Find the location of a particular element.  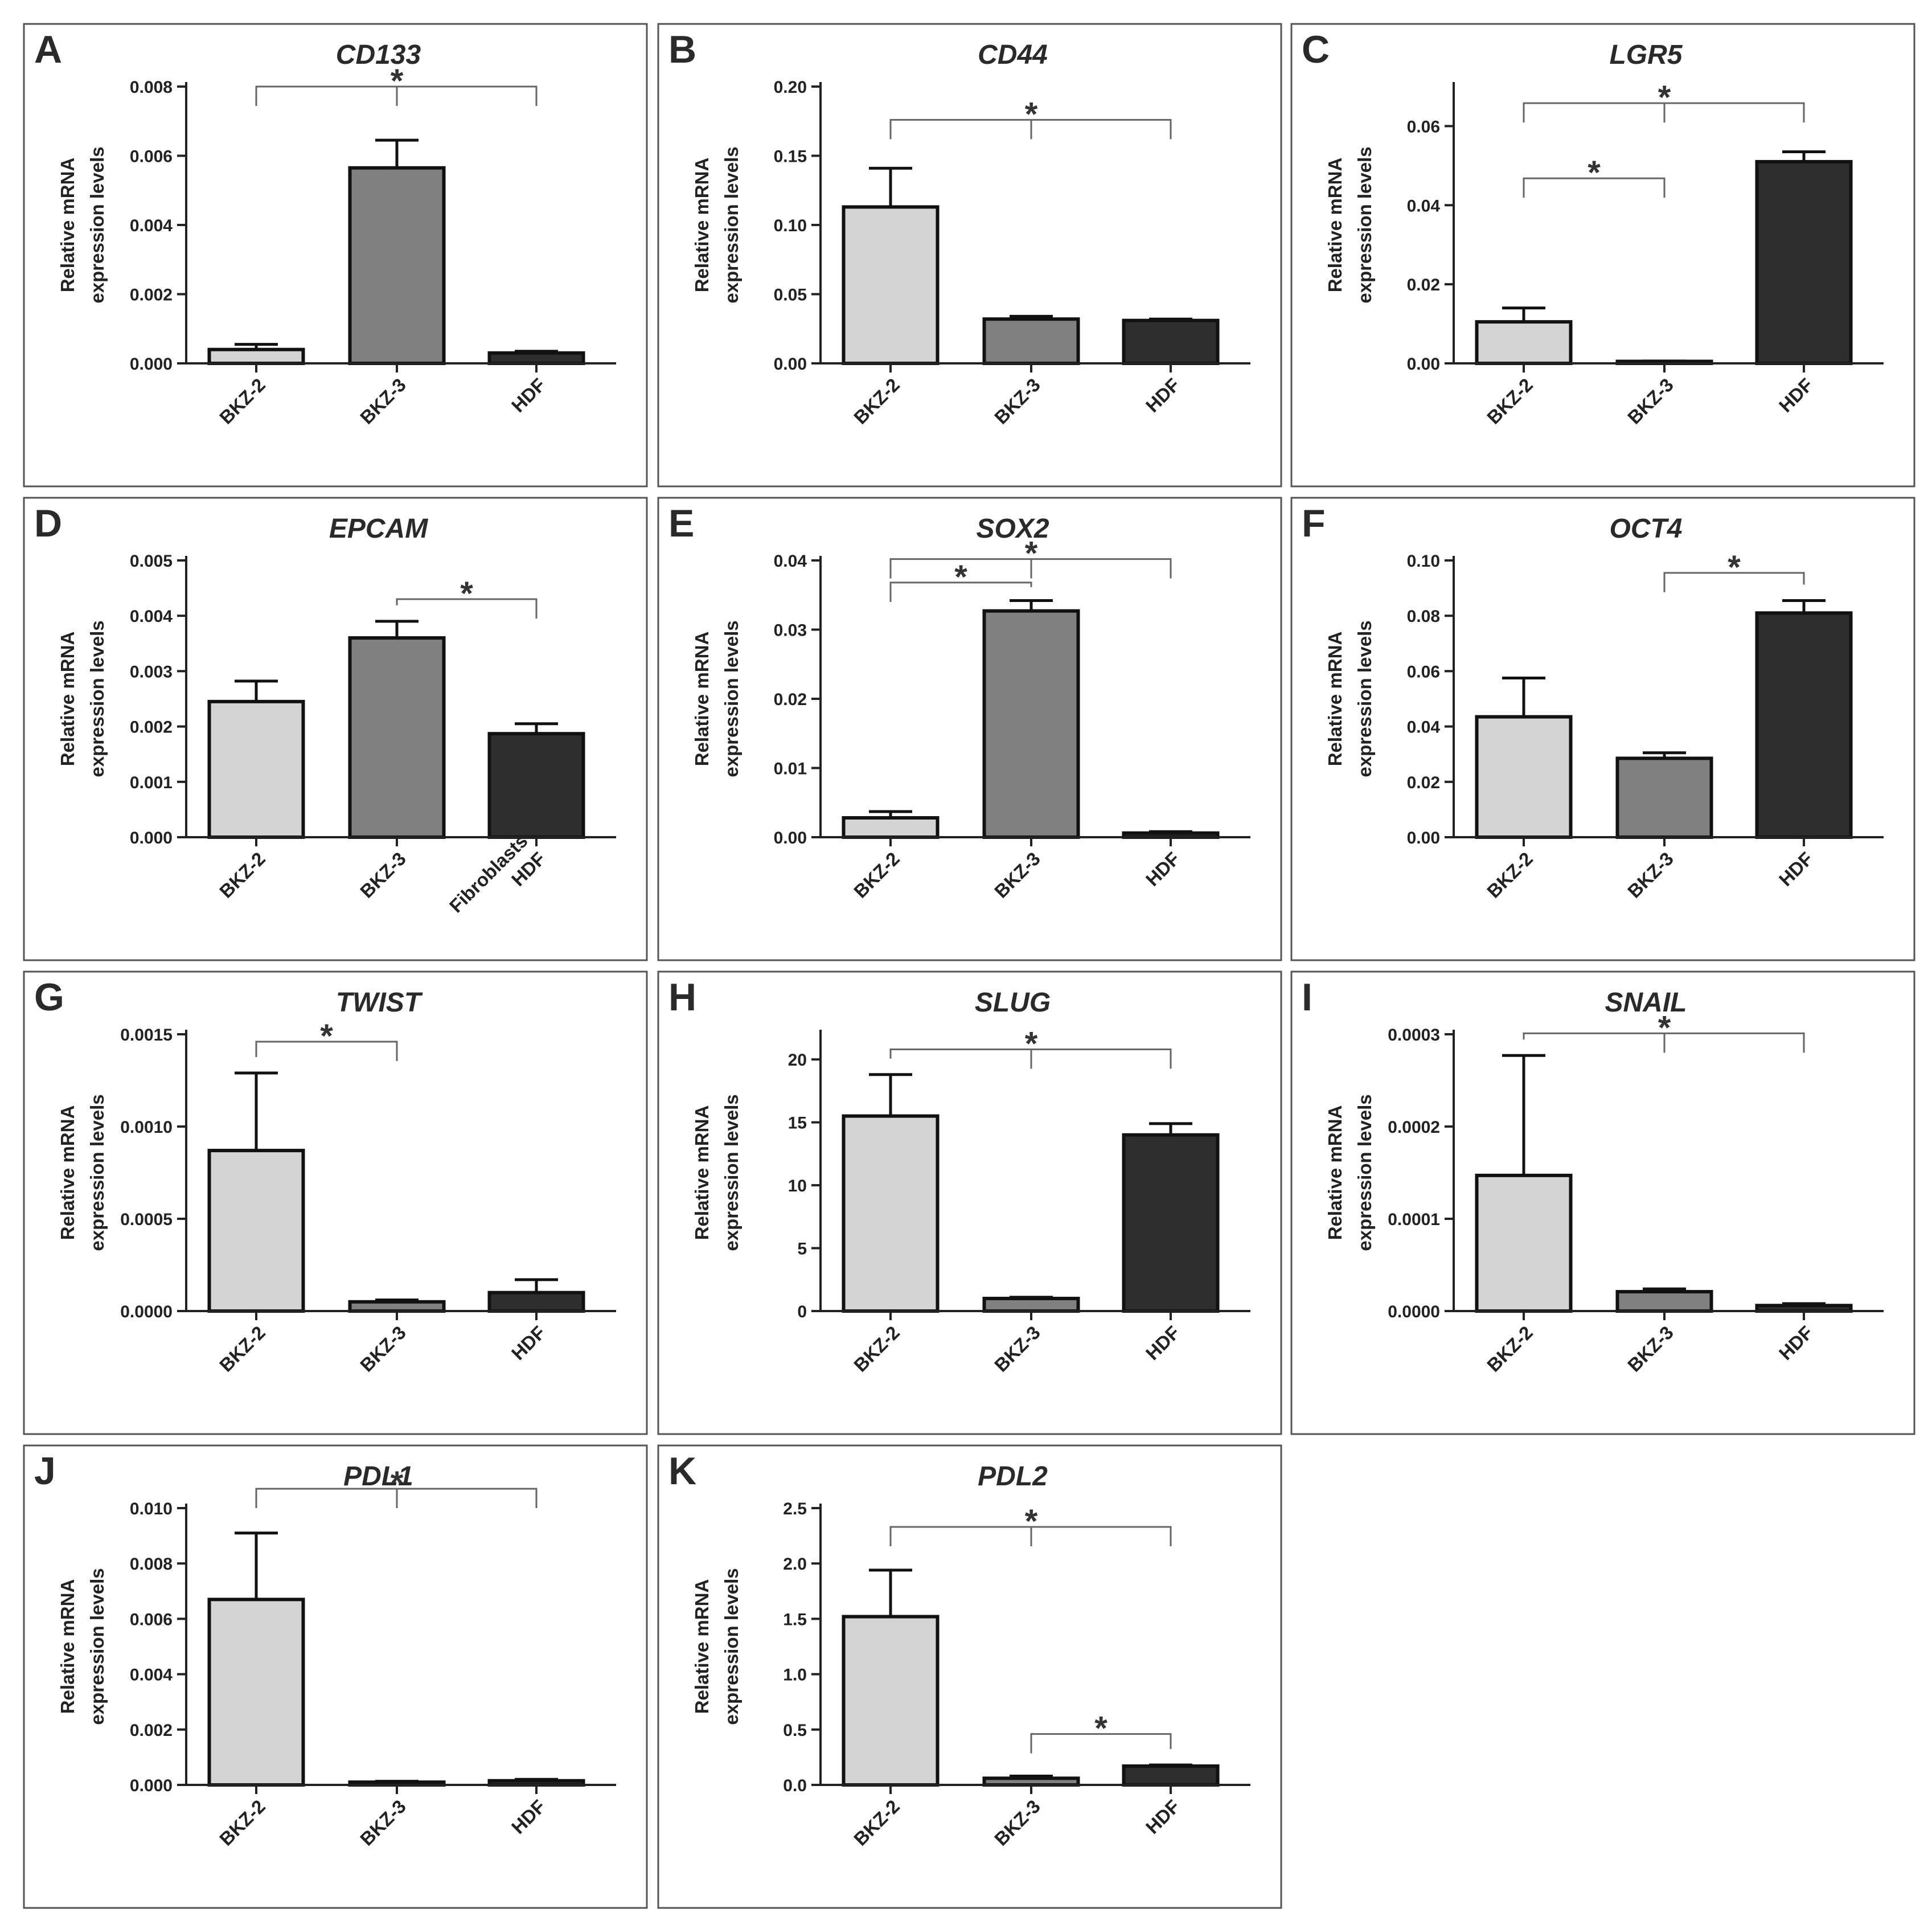

y-tick-label: 0.10 is located at coordinates (1423, 561).